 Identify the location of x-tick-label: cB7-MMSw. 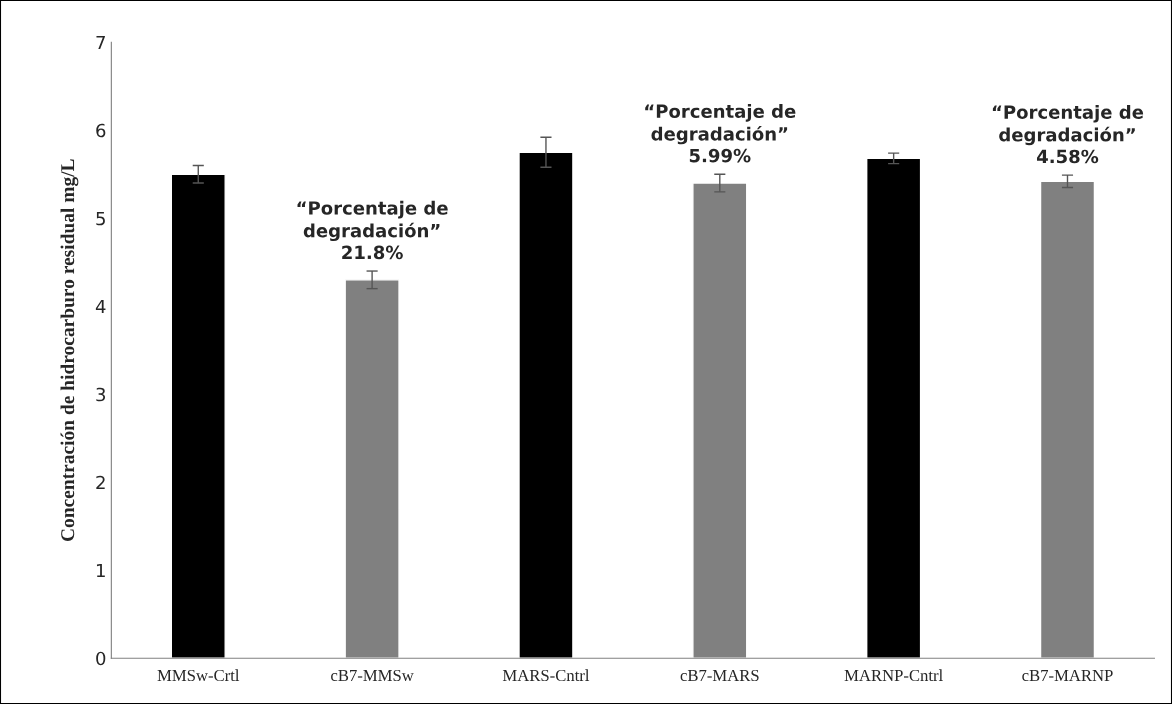
(372, 675).